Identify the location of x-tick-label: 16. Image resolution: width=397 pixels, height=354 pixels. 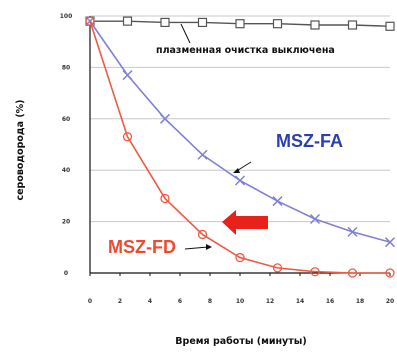
(330, 301).